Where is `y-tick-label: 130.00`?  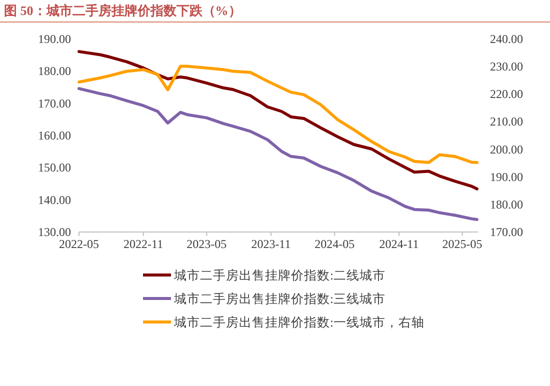 y-tick-label: 130.00 is located at coordinates (54, 232).